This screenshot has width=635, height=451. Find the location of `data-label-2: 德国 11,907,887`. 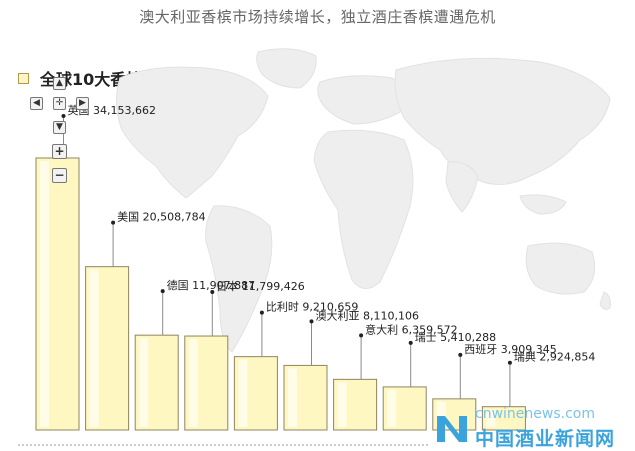

data-label-2: 德国 11,907,887 is located at coordinates (211, 285).